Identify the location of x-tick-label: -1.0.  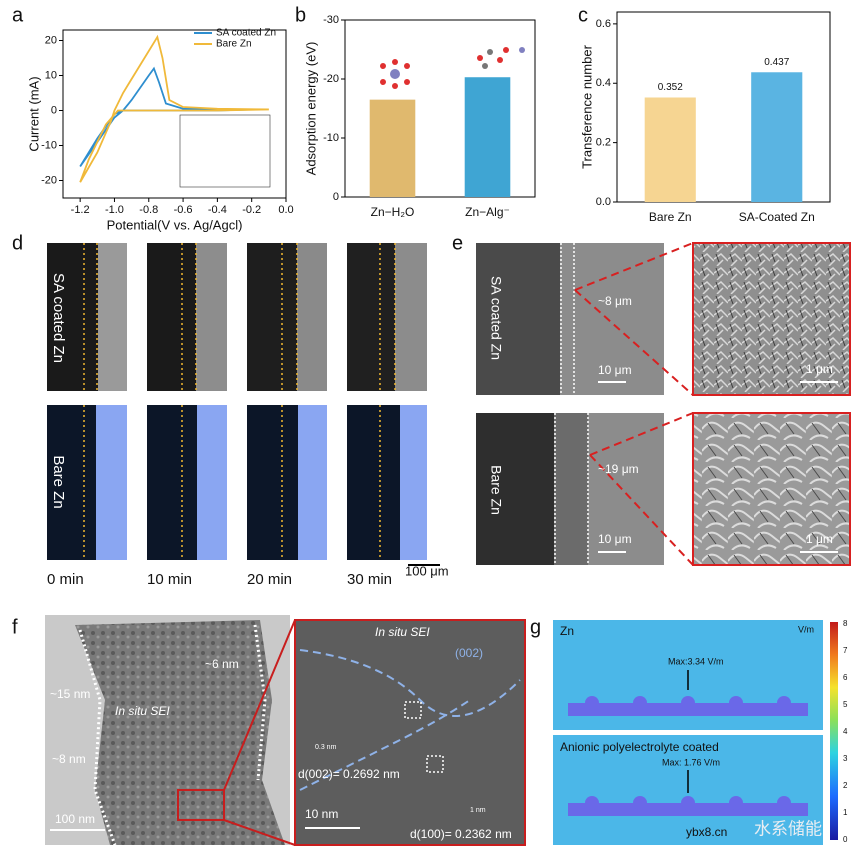
(114, 210).